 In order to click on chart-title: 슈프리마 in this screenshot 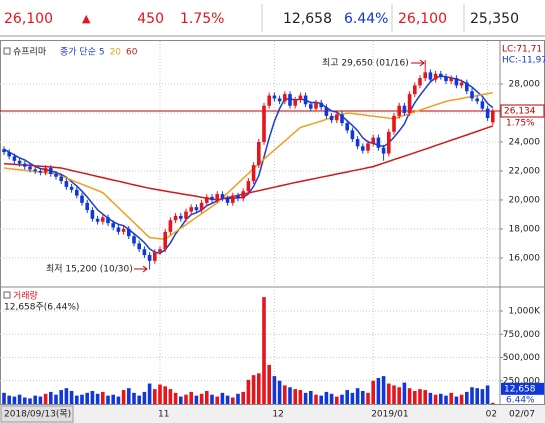, I will do `click(30, 52)`.